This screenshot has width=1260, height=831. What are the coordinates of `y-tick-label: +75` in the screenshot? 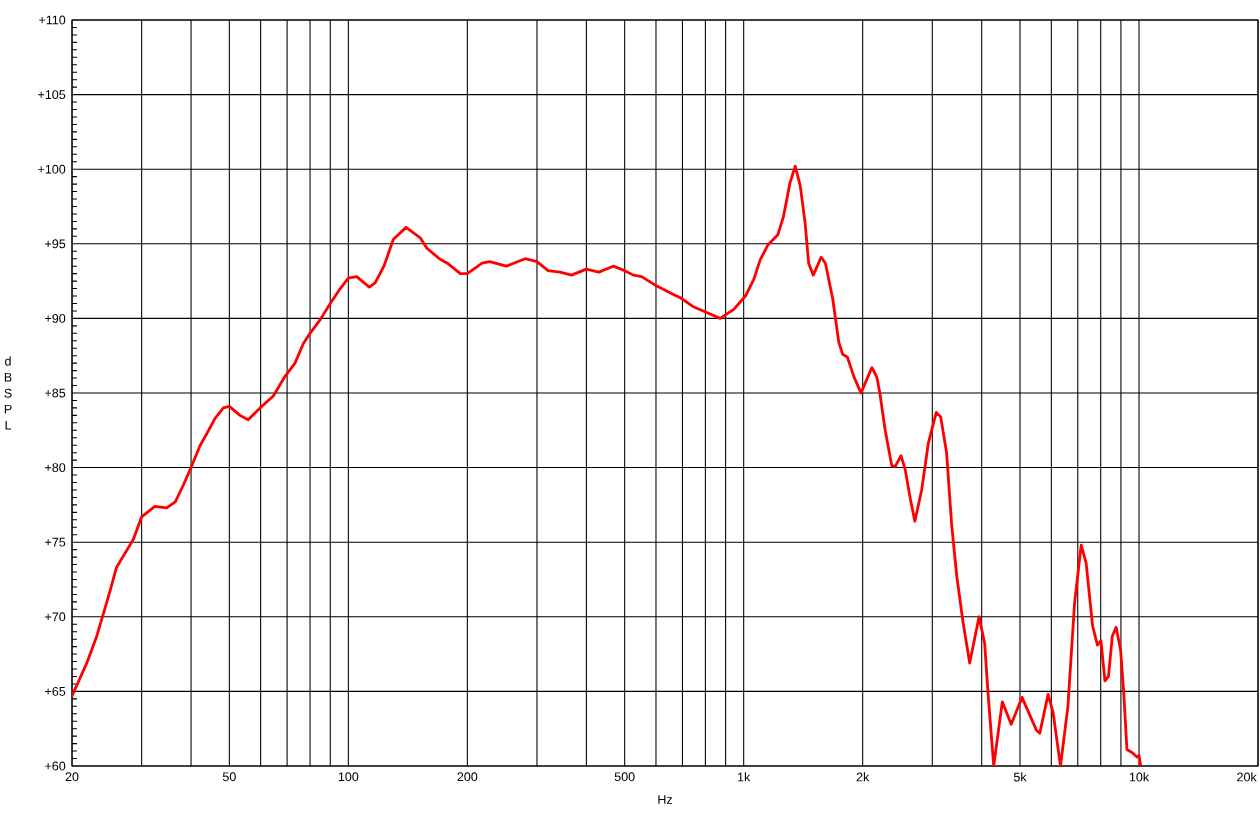 It's located at (55, 542).